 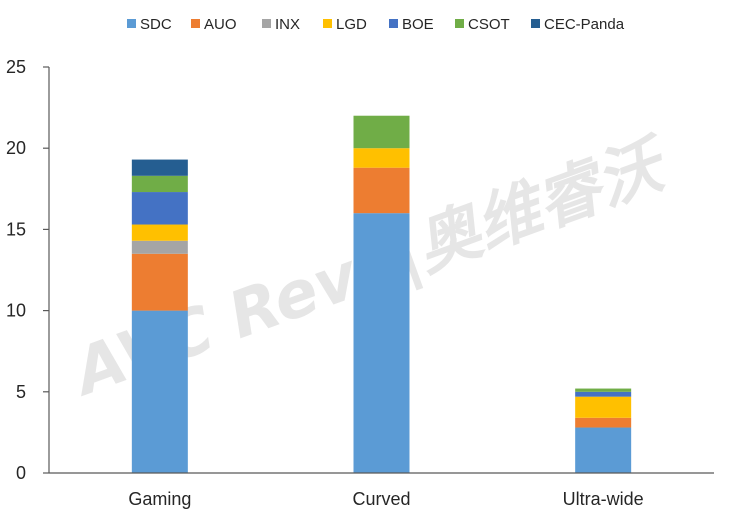 What do you see at coordinates (21, 473) in the screenshot?
I see `y-tick-label: 0` at bounding box center [21, 473].